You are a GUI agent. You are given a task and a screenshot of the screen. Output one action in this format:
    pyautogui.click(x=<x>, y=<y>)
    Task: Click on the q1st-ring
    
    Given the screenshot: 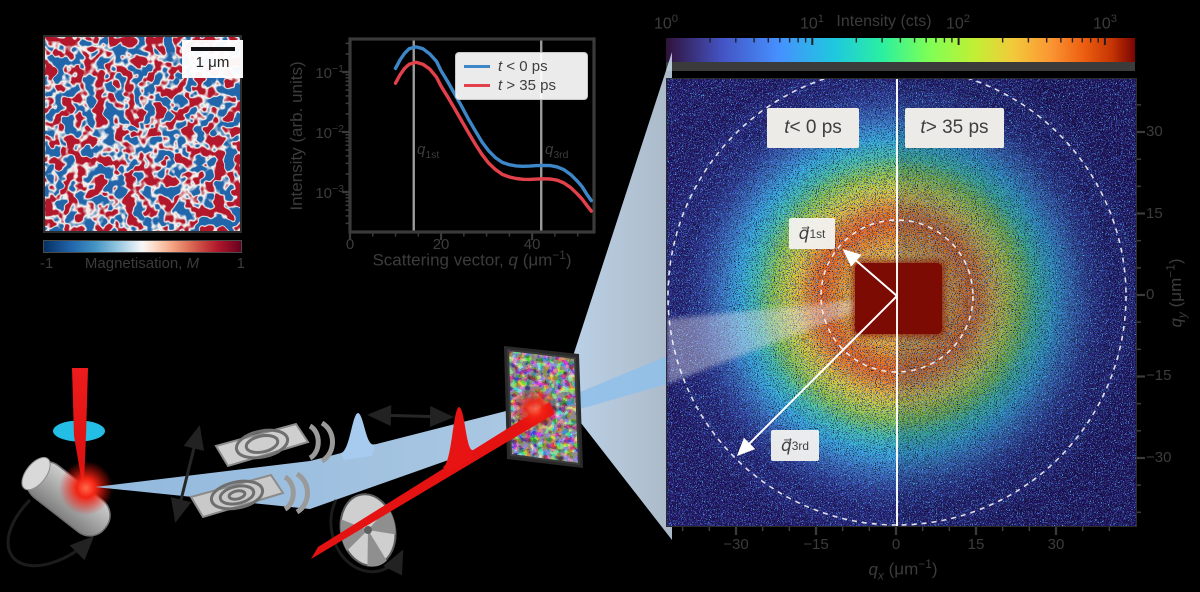 What is the action you would take?
    pyautogui.click(x=897, y=296)
    